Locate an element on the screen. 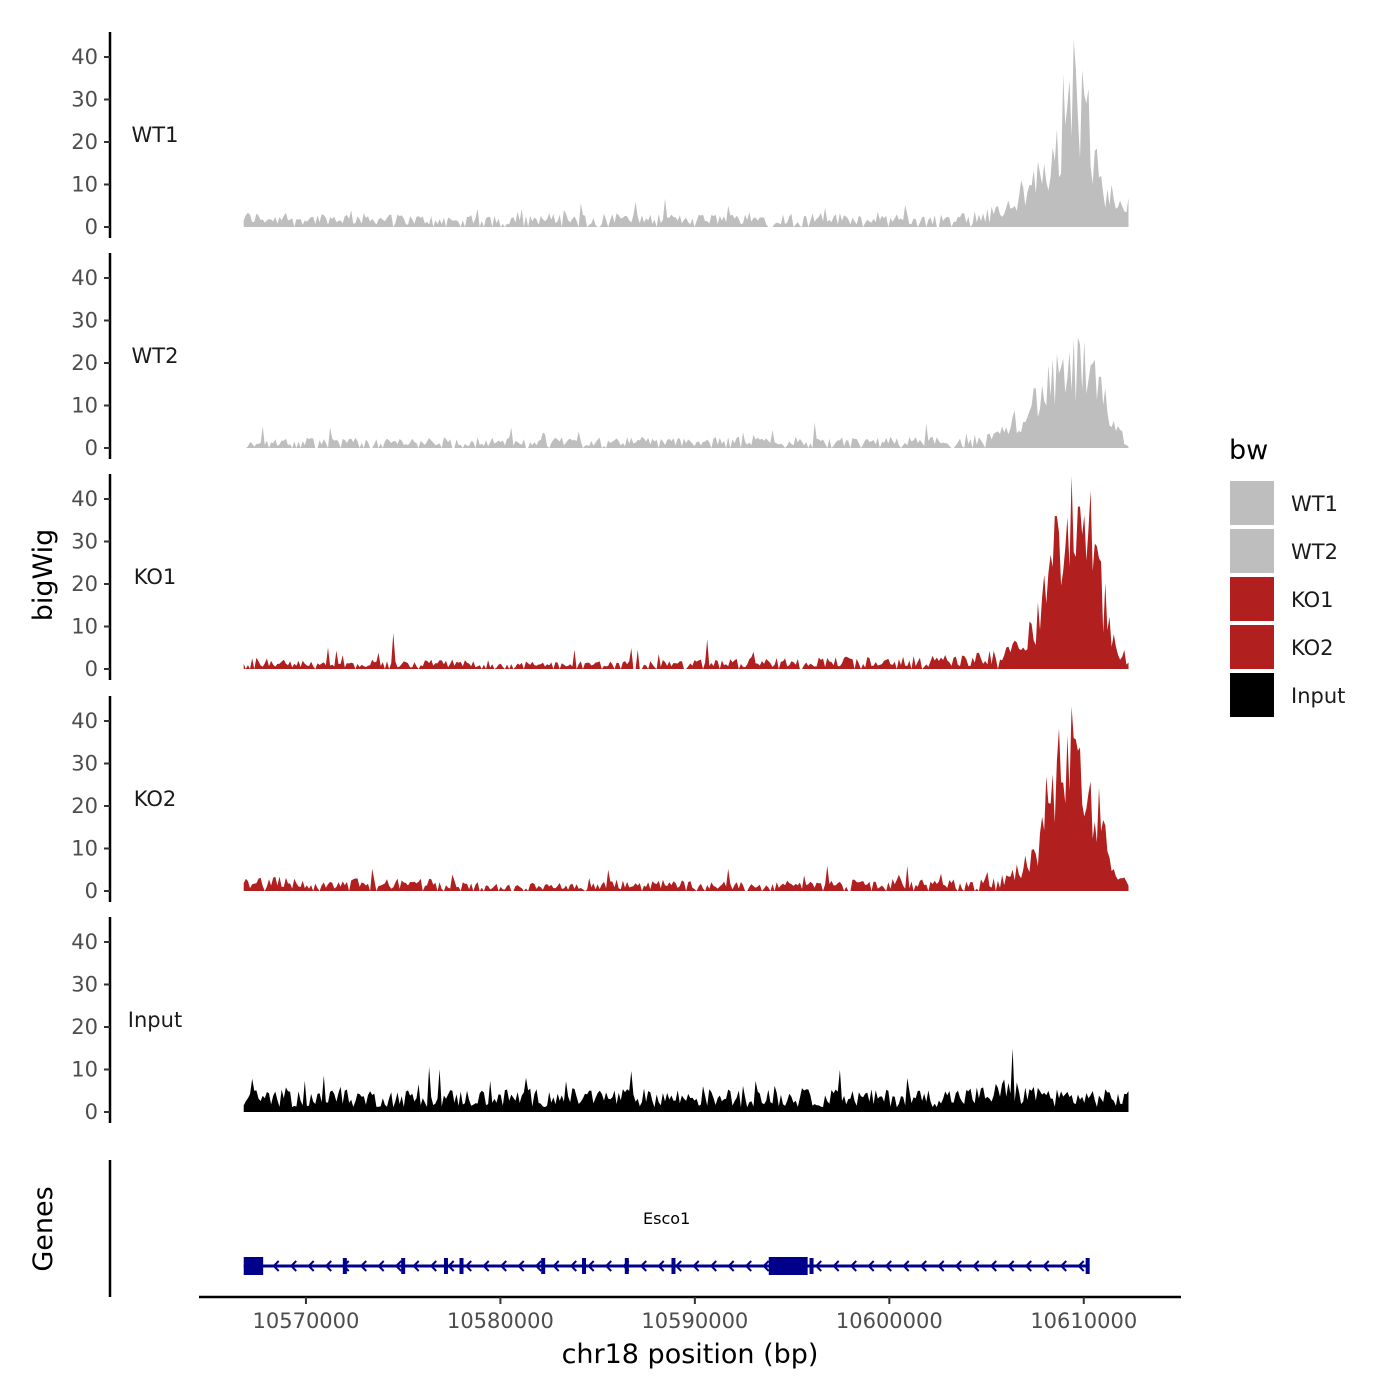 The image size is (1400, 1400). genes-axis-title: Genes is located at coordinates (43, 1228).